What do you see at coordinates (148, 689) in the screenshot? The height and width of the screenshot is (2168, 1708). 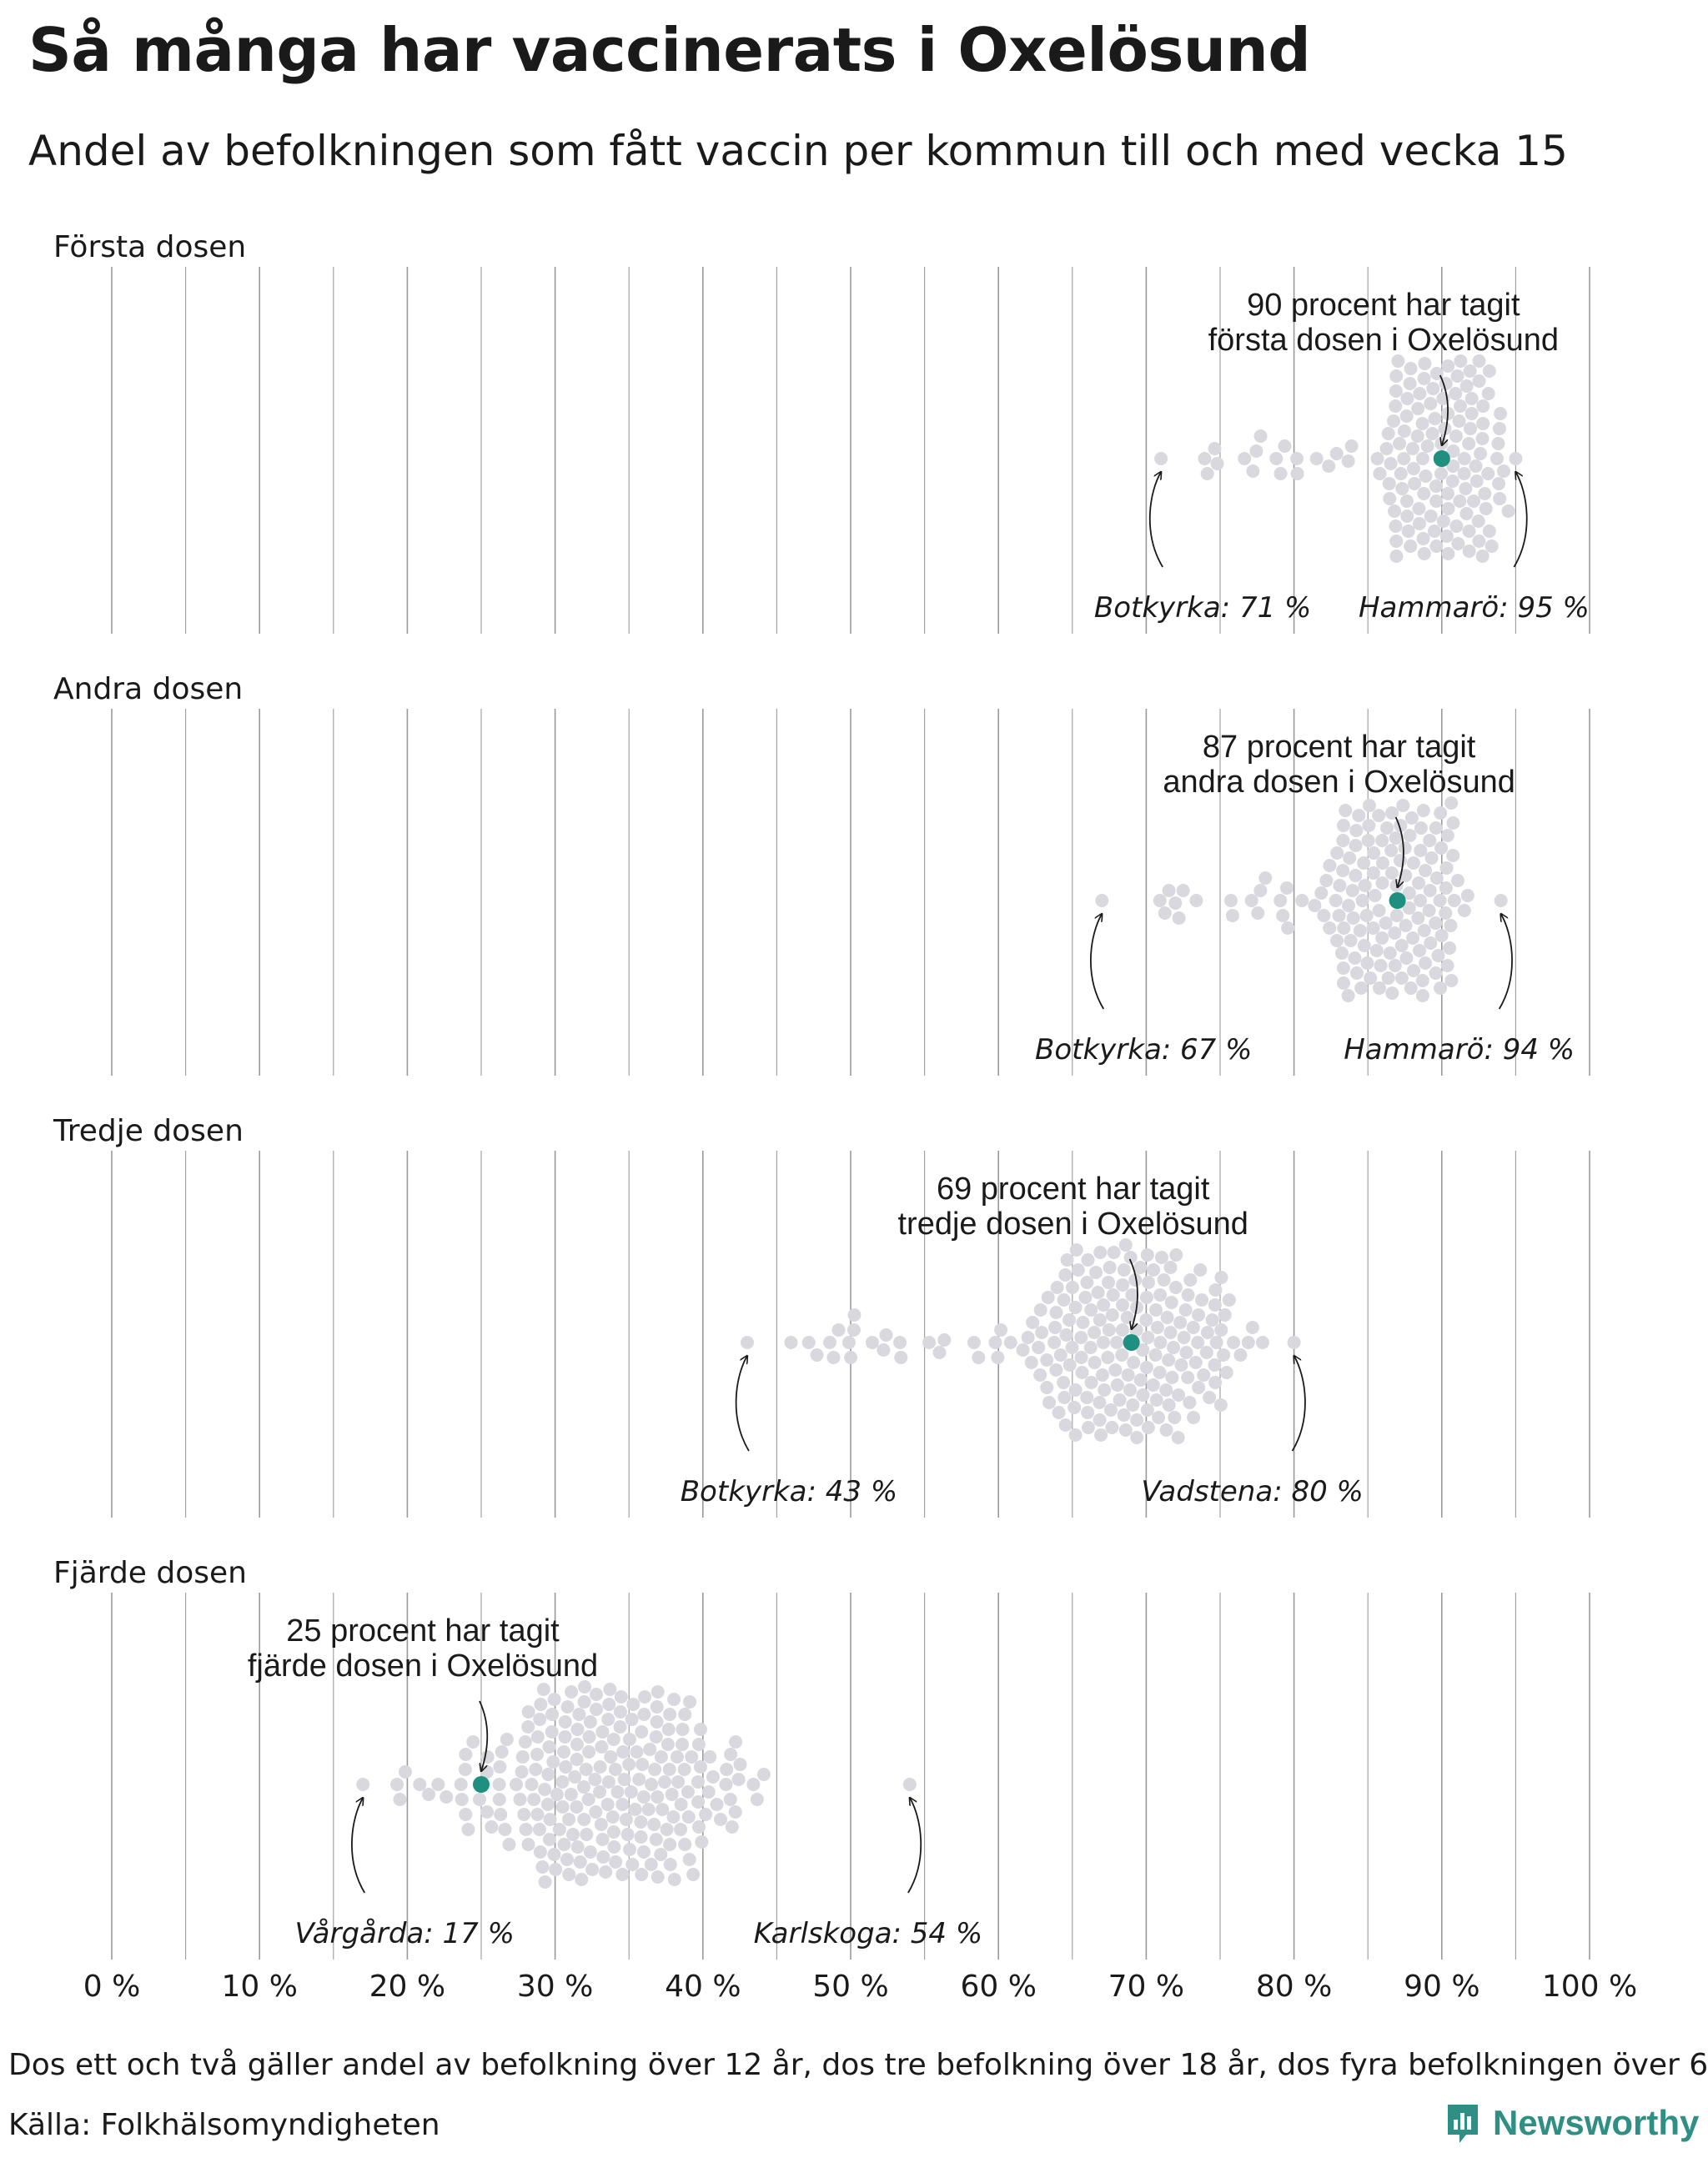 I see `panel-label: Andra dosen` at bounding box center [148, 689].